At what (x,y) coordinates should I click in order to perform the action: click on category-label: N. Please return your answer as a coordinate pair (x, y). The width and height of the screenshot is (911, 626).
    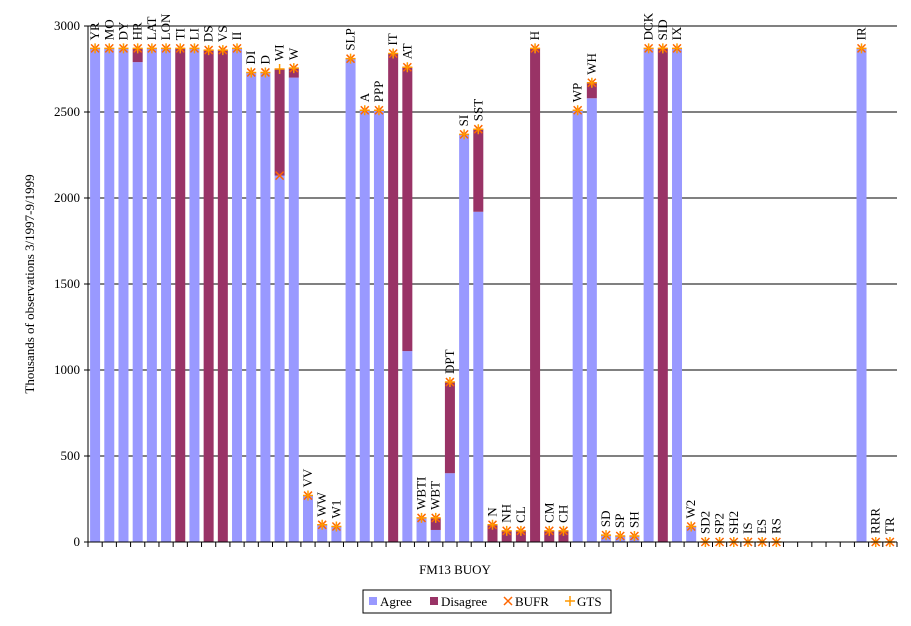
    Looking at the image, I should click on (492, 512).